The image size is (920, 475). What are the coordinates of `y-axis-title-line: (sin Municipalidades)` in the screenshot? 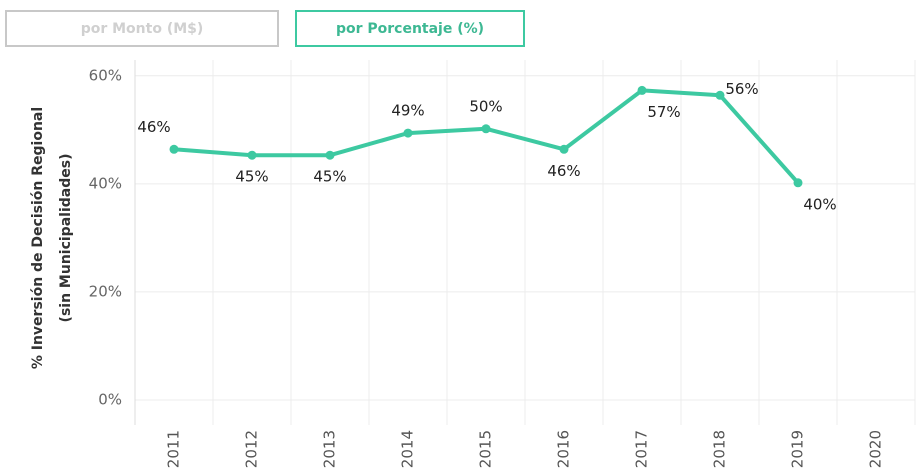 It's located at (66, 238).